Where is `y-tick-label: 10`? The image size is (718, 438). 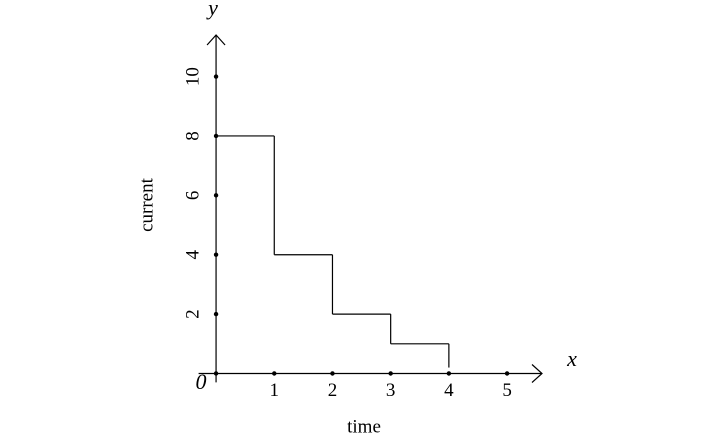
y-tick-label: 10 is located at coordinates (192, 76).